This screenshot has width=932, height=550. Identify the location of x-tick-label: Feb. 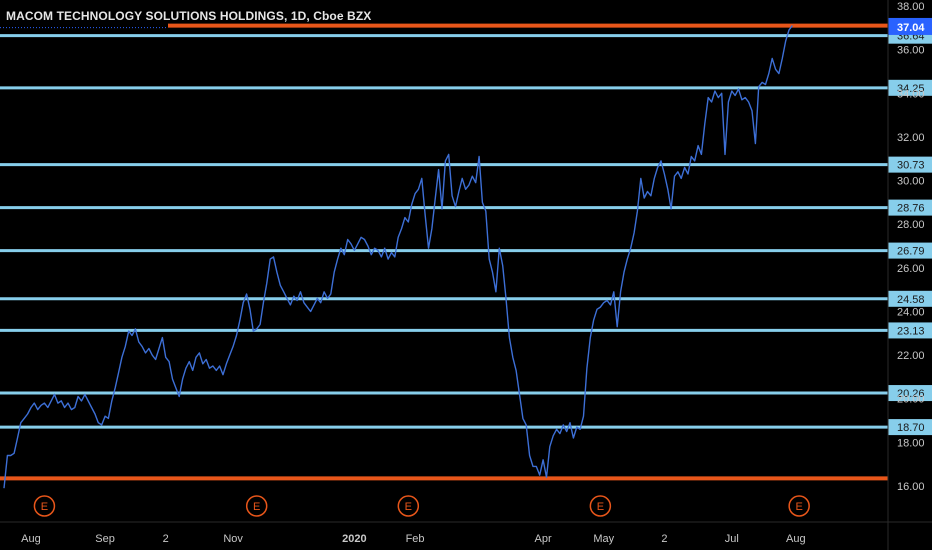
(415, 539).